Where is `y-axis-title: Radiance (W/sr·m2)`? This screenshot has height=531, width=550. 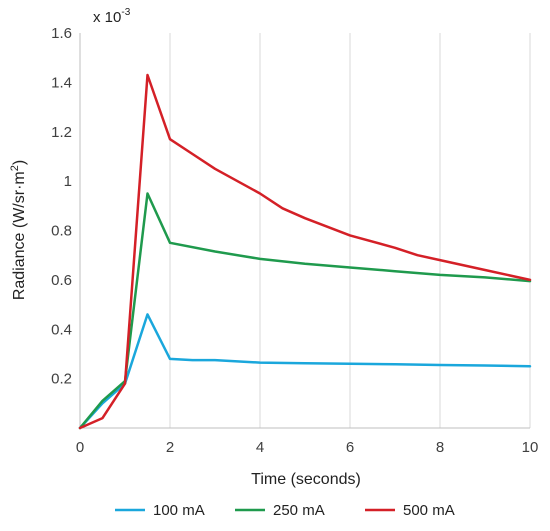
y-axis-title: Radiance (W/sr·m2) is located at coordinates (18, 230).